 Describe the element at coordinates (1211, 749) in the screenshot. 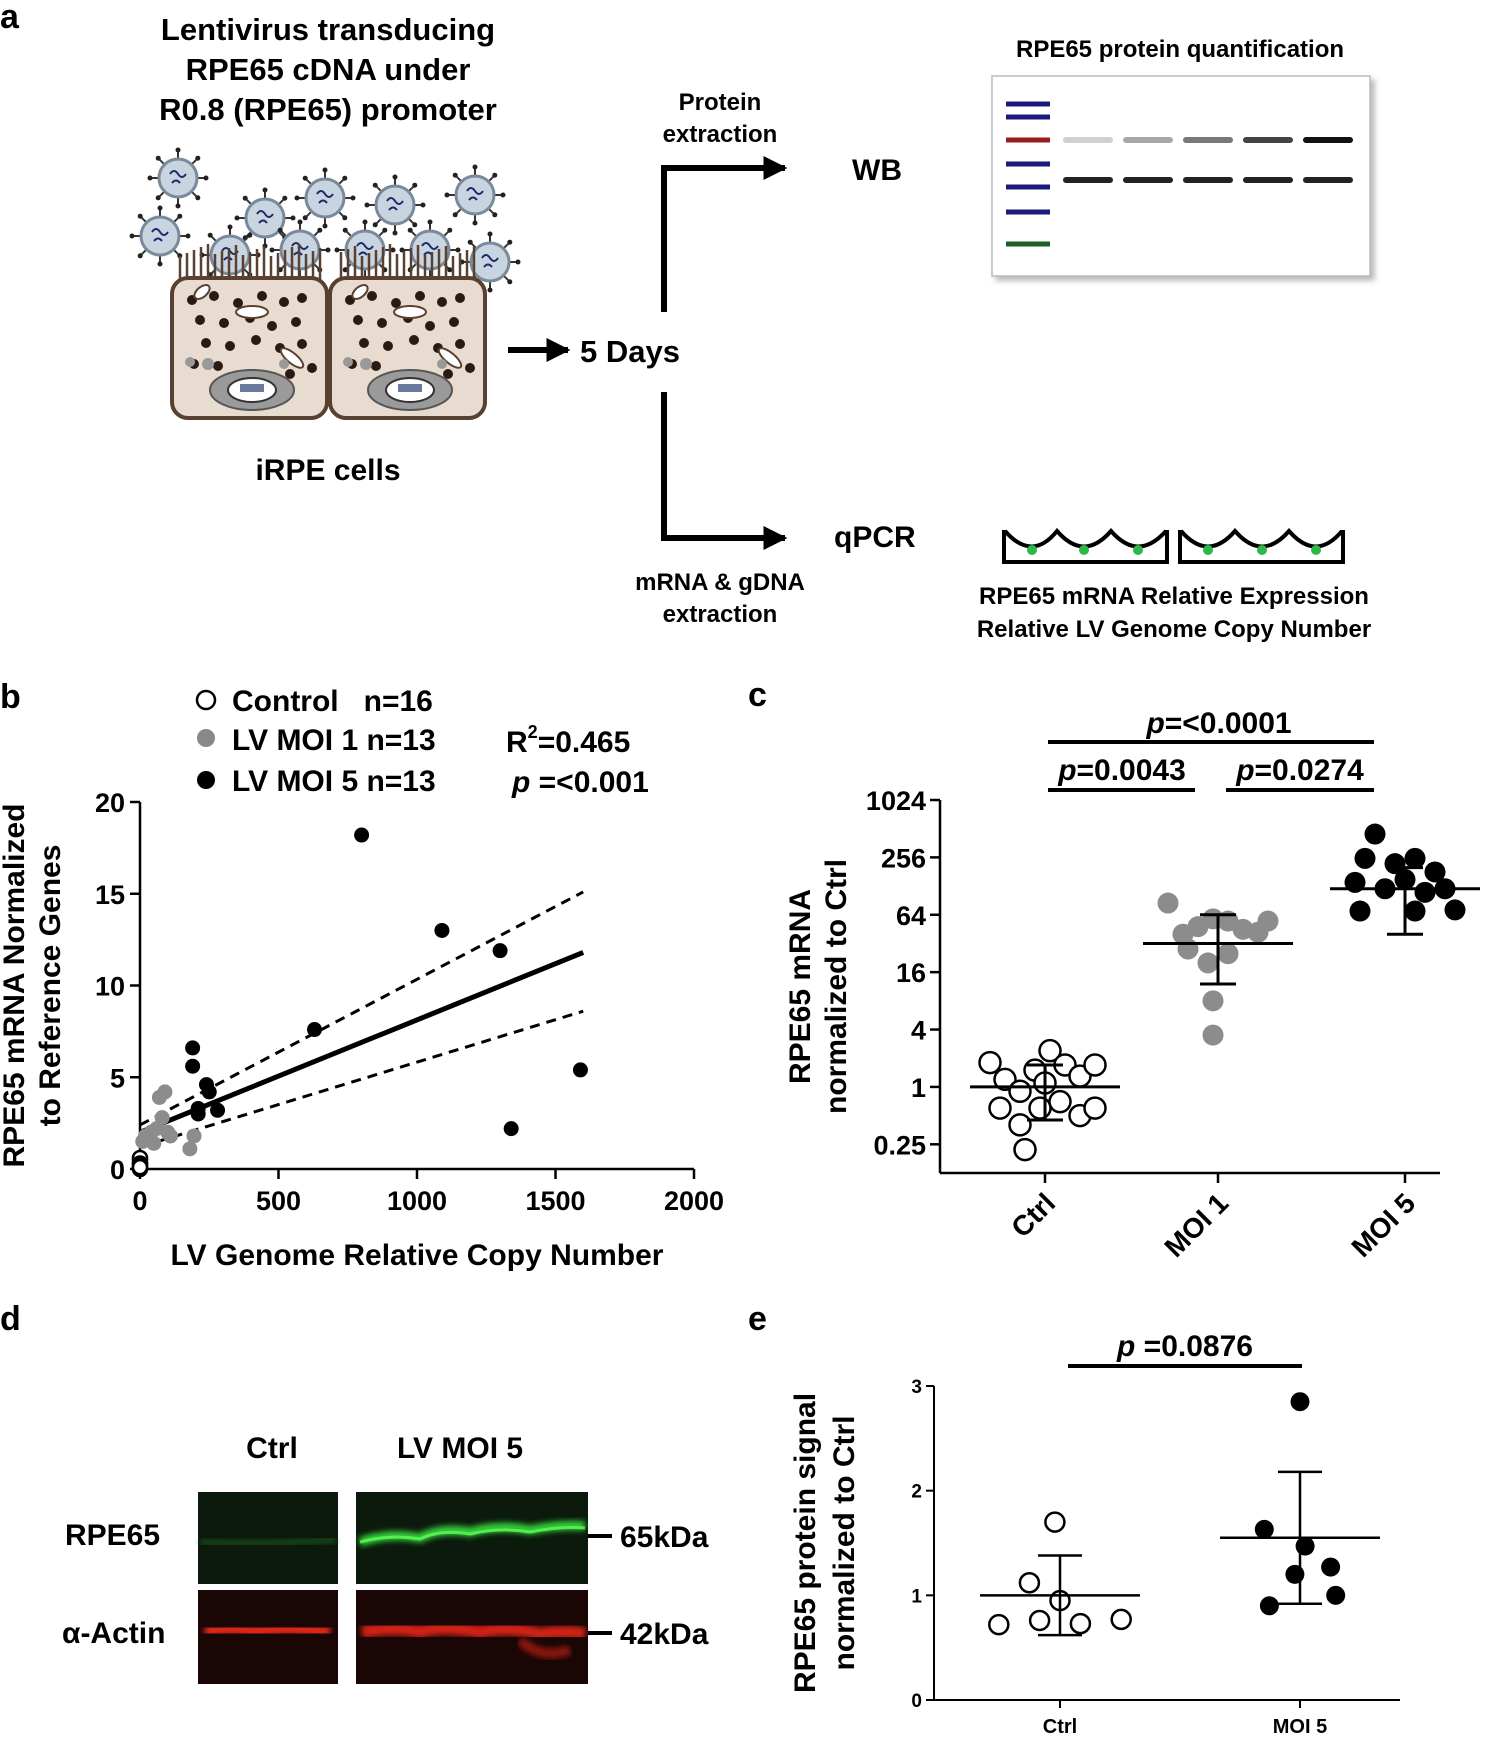

I see `sig-bars-c: p=<0.0001 p=0.0043 p=0.0274` at that location.